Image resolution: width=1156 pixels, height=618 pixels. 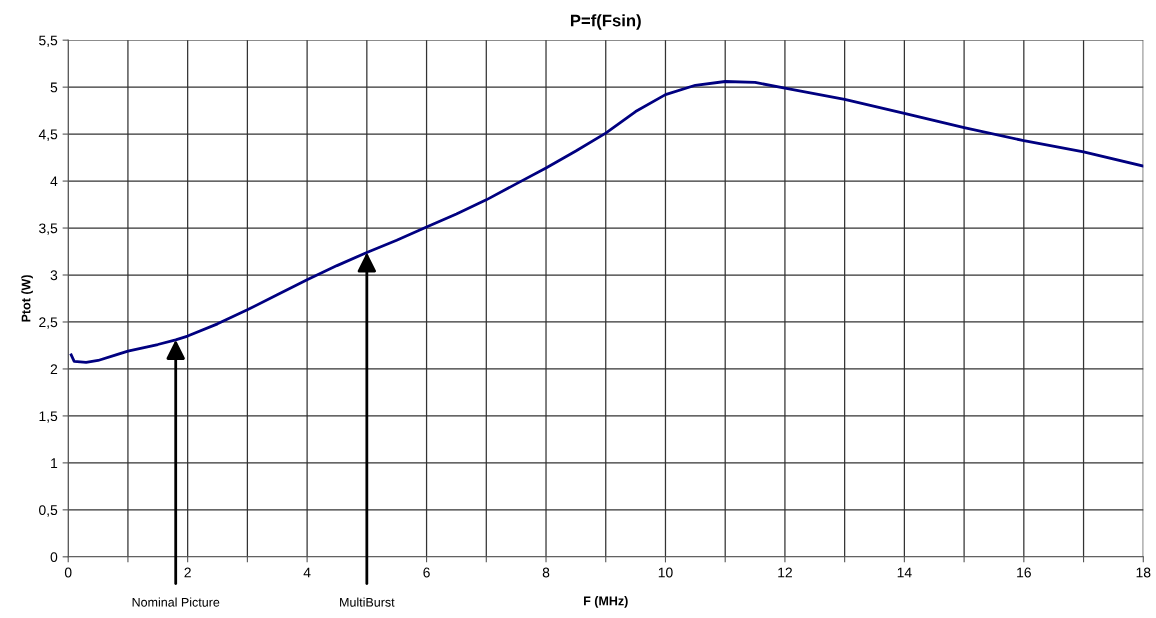 What do you see at coordinates (546, 572) in the screenshot?
I see `x-tick-label: 8` at bounding box center [546, 572].